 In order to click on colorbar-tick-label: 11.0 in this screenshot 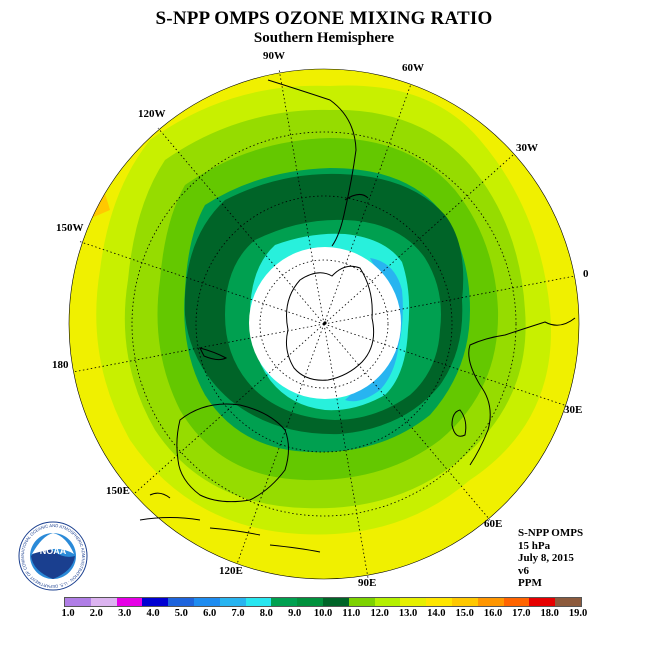, I will do `click(351, 613)`.